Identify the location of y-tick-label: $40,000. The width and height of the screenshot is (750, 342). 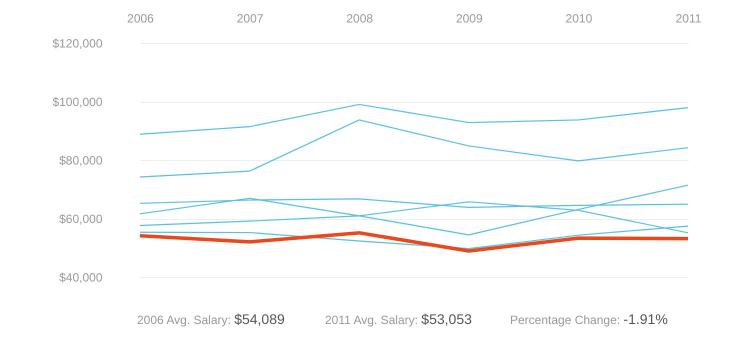
(81, 277).